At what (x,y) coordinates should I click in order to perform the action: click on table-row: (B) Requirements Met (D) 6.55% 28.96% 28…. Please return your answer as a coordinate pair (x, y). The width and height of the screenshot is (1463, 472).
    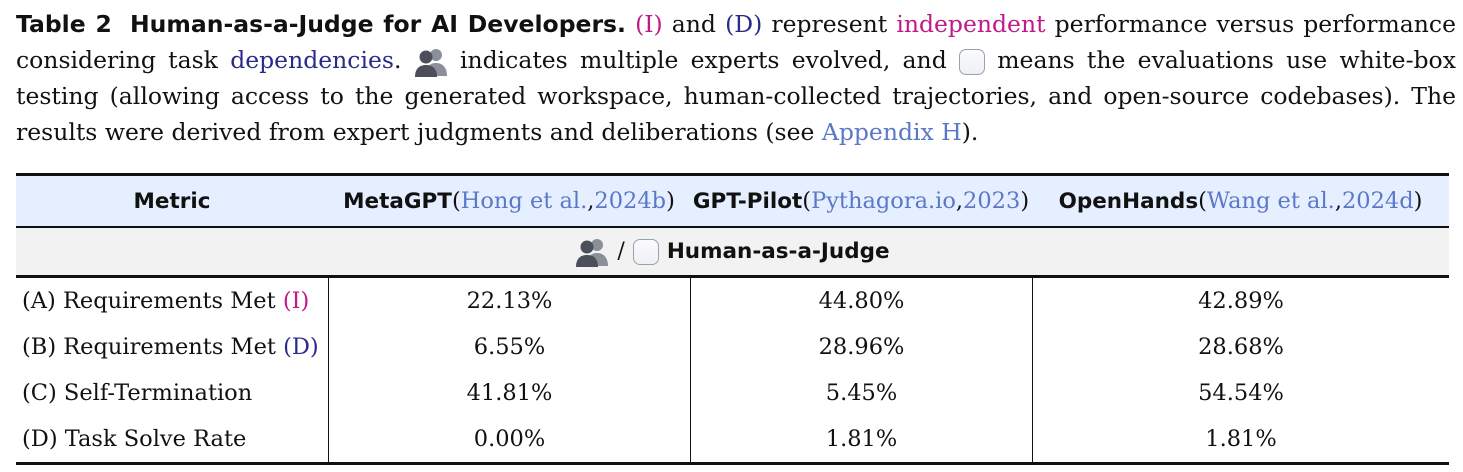
    Looking at the image, I should click on (732, 347).